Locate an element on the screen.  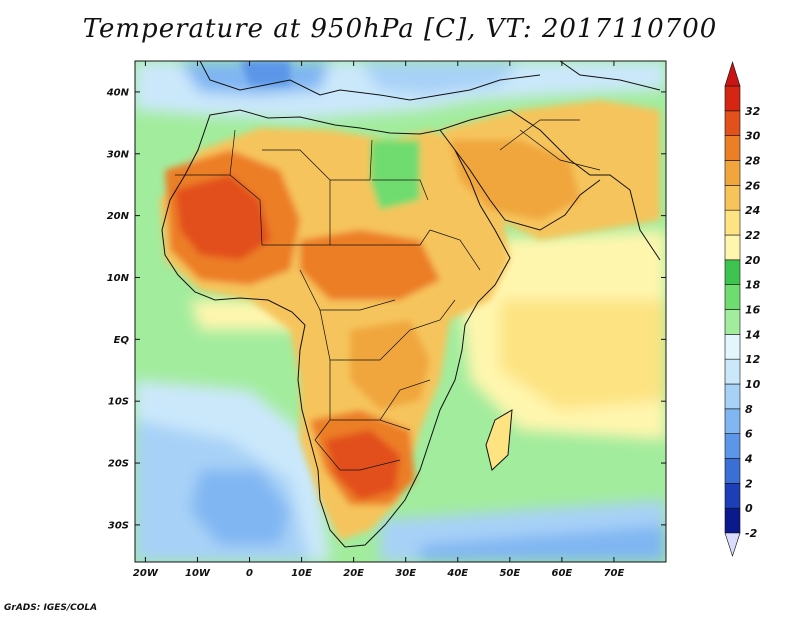
colorbar-label: 12 is located at coordinates (753, 359).